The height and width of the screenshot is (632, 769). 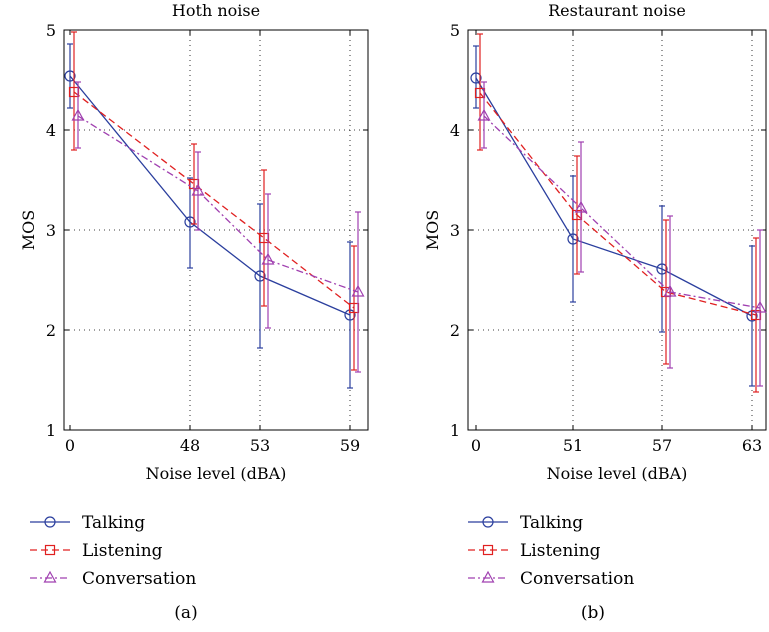 I want to click on chart-title: Restaurant noise, so click(x=617, y=10).